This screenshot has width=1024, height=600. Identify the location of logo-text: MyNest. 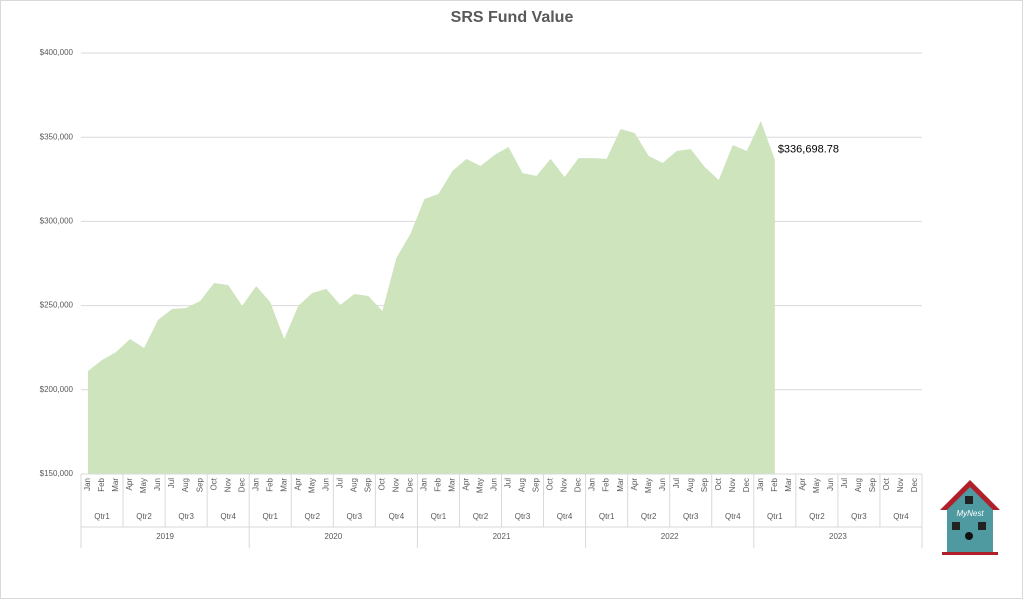
(970, 513).